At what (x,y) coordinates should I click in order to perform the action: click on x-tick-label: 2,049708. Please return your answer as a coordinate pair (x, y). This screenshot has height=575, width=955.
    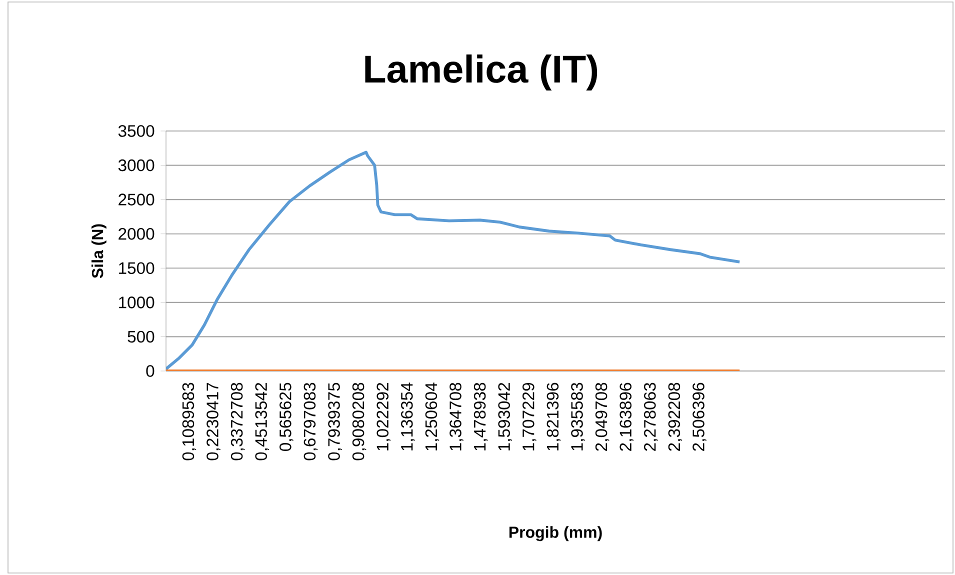
    Looking at the image, I should click on (602, 416).